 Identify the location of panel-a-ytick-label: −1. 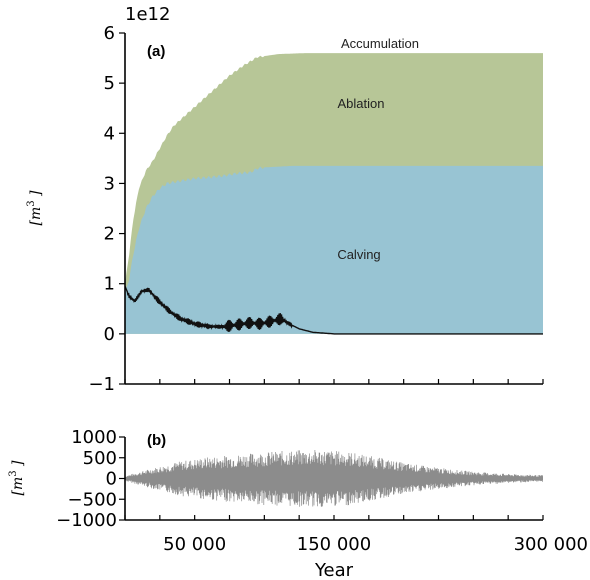
(101, 384).